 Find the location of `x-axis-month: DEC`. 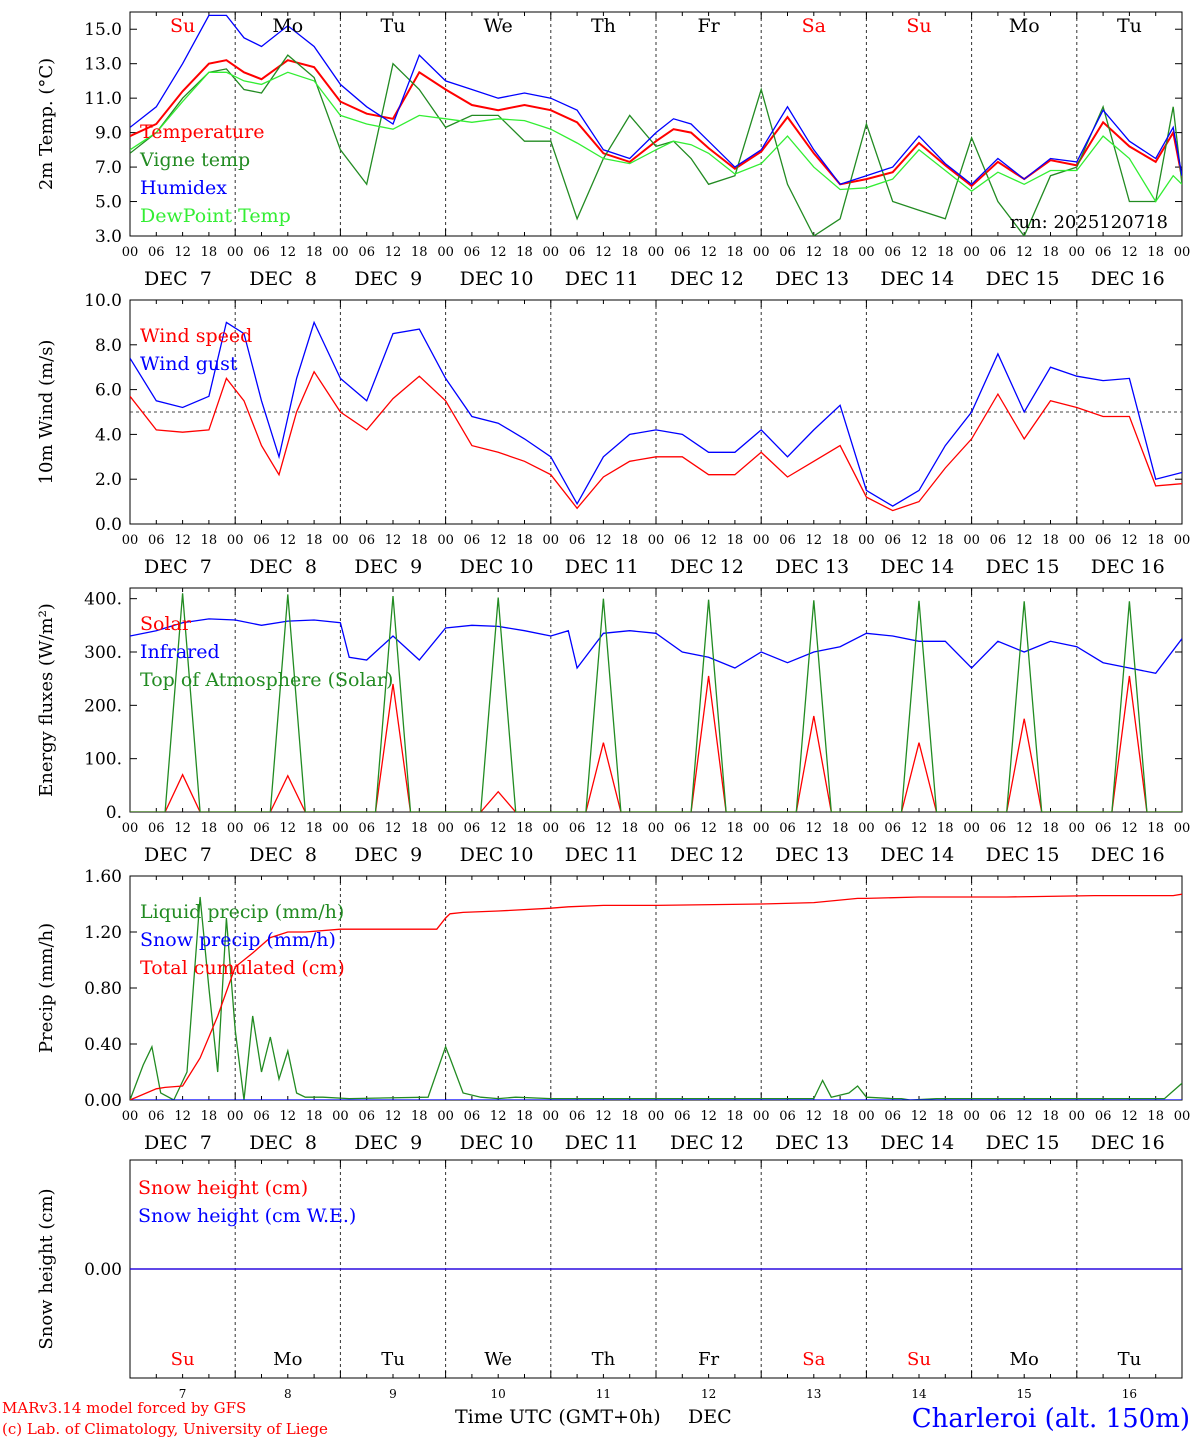

x-axis-month: DEC is located at coordinates (710, 1417).